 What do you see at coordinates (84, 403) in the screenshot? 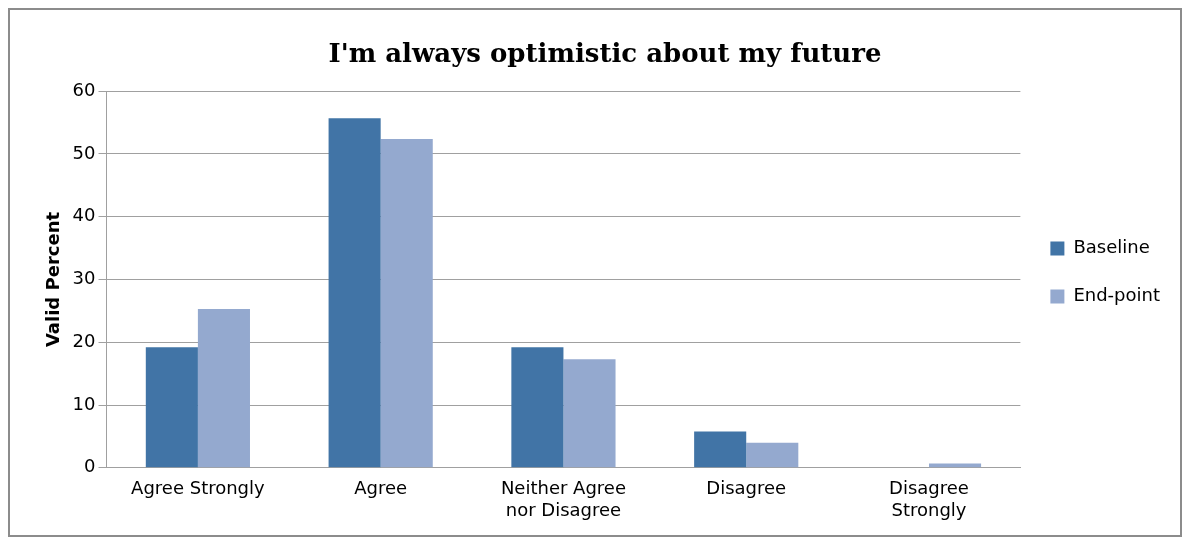
I see `y-tick-label: 10` at bounding box center [84, 403].